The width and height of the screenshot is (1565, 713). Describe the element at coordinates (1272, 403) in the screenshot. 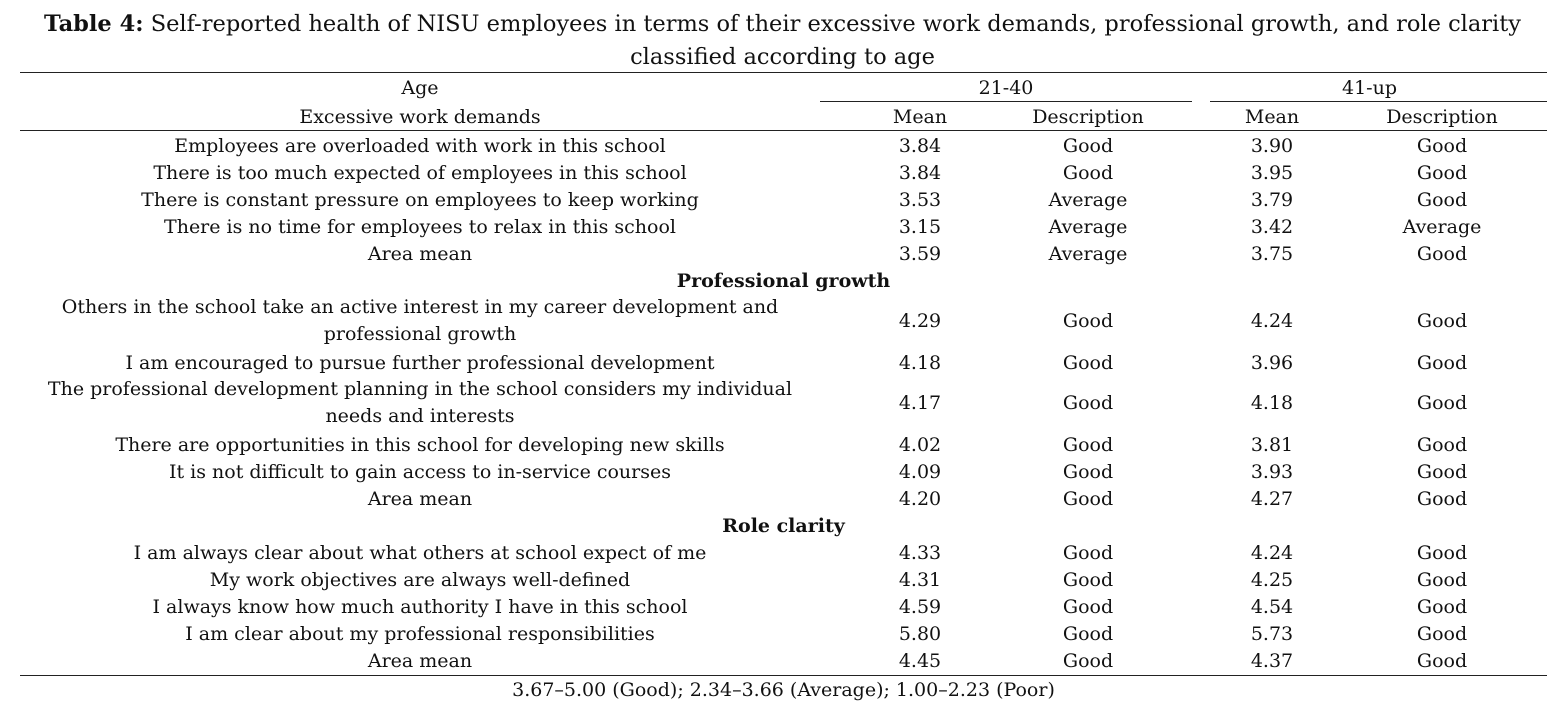

I see `mean-41-up: 4.18` at that location.